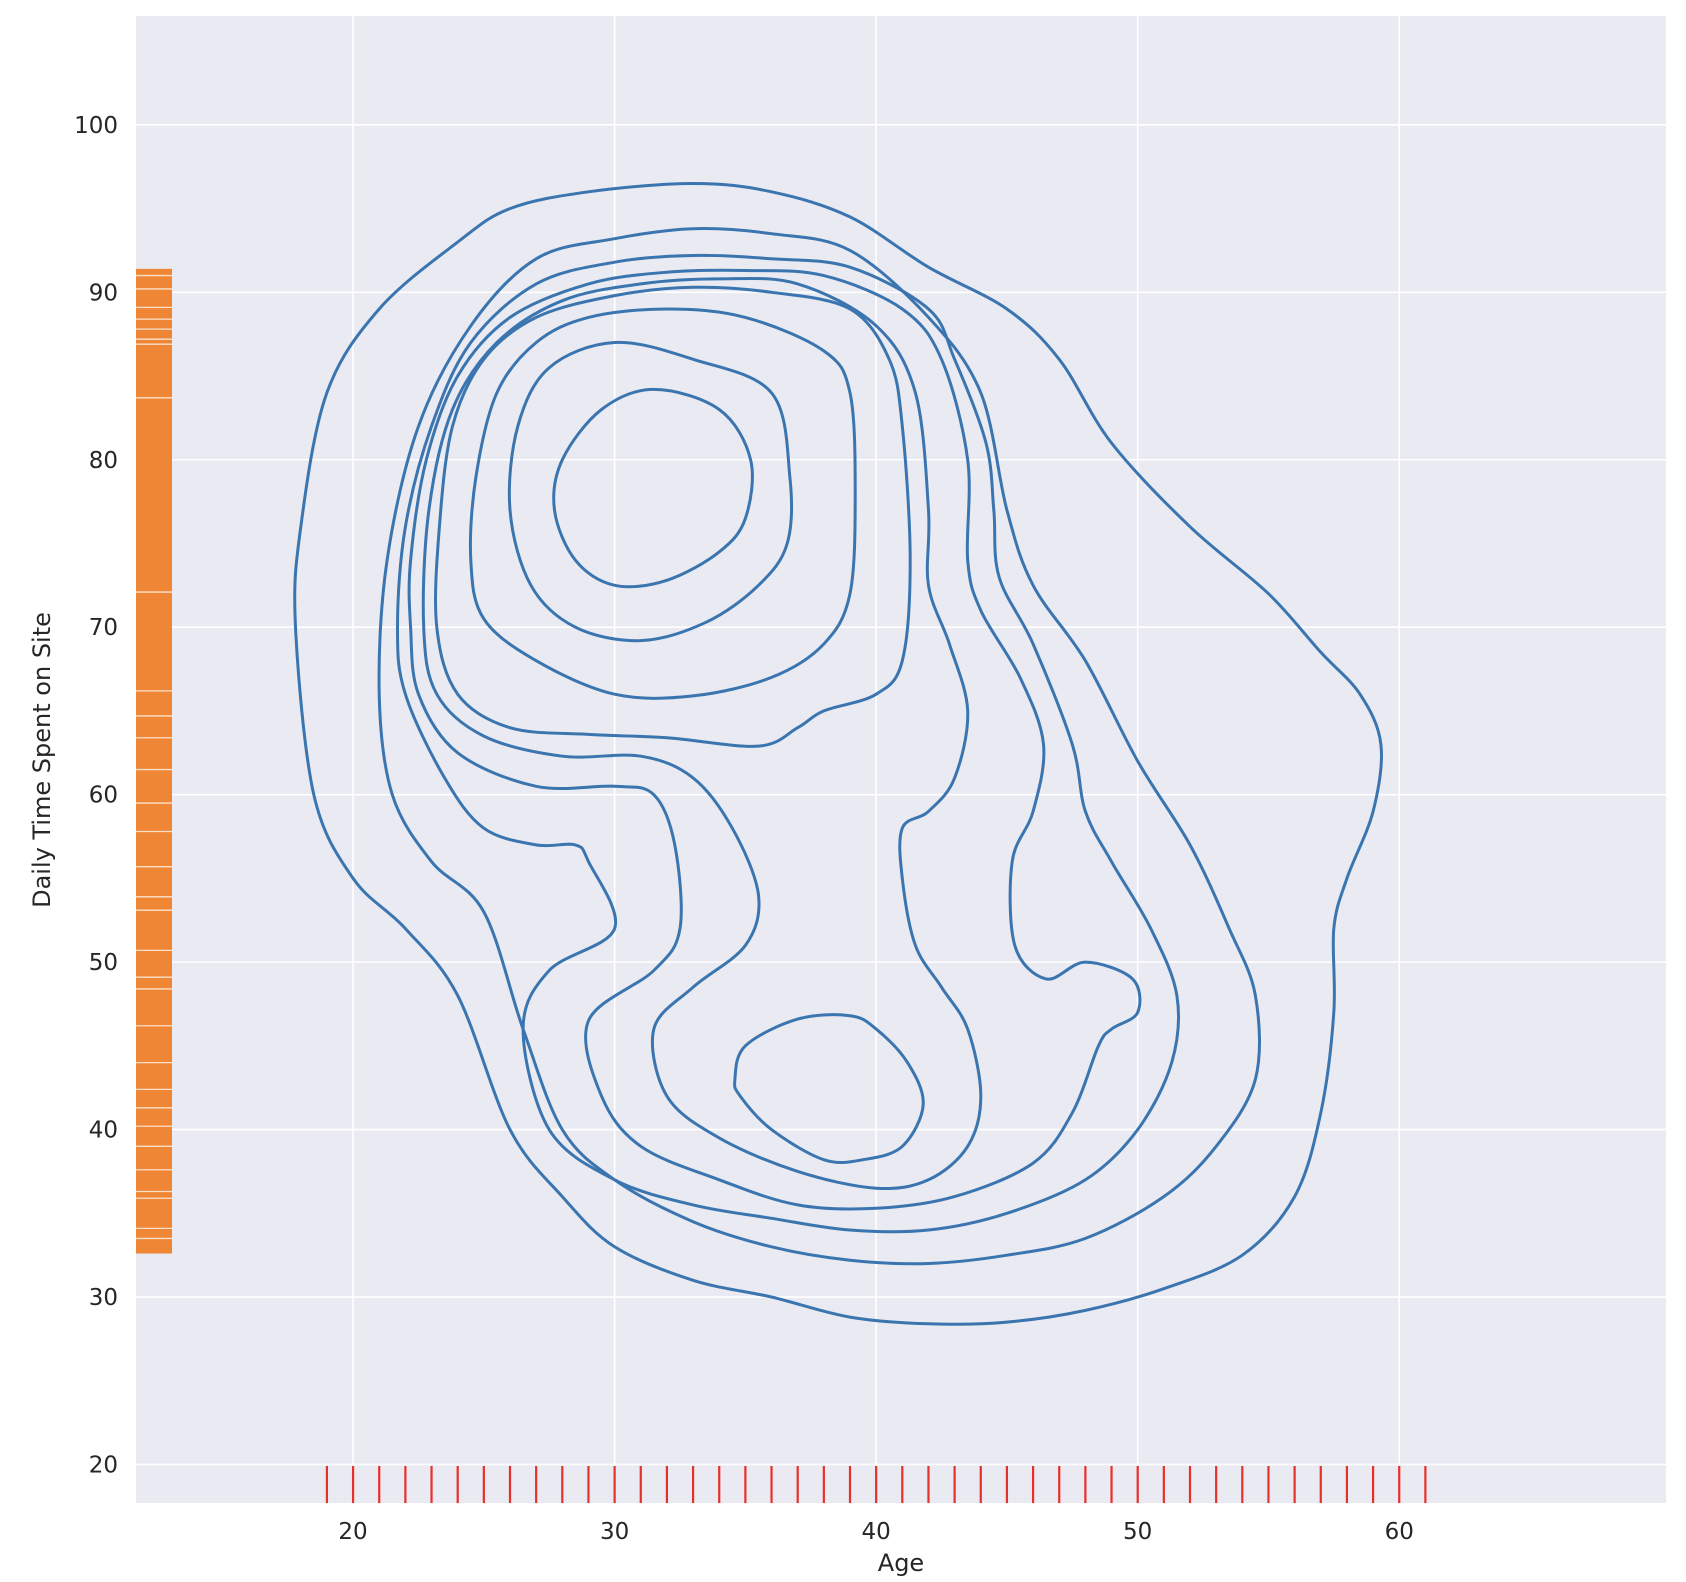 This screenshot has height=1582, width=1686. What do you see at coordinates (42, 760) in the screenshot?
I see `y-axis-label: Daily Time Spent on Site` at bounding box center [42, 760].